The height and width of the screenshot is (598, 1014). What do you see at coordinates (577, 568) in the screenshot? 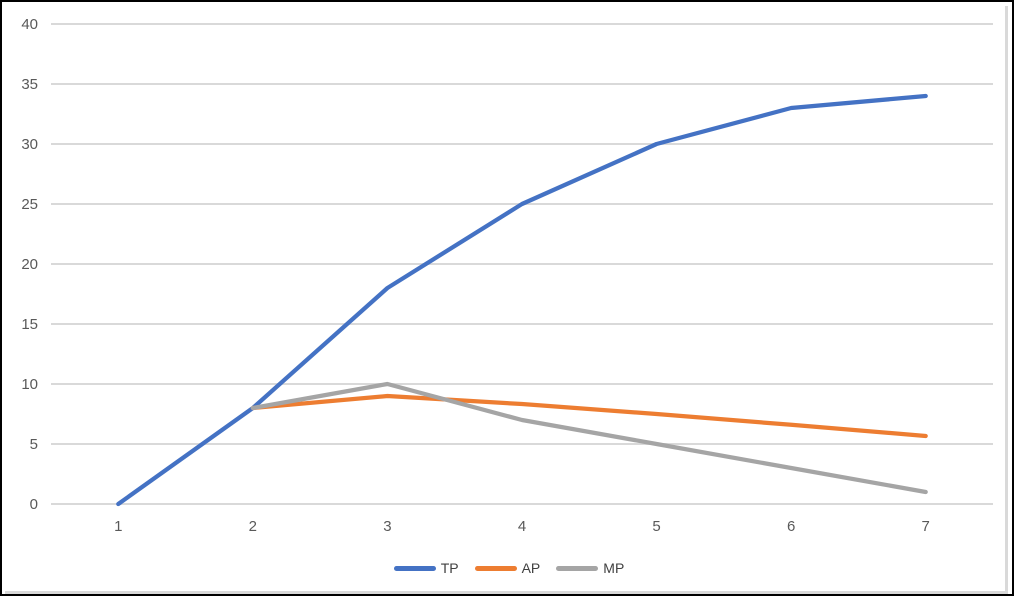
I see `legend-swatch-mp` at bounding box center [577, 568].